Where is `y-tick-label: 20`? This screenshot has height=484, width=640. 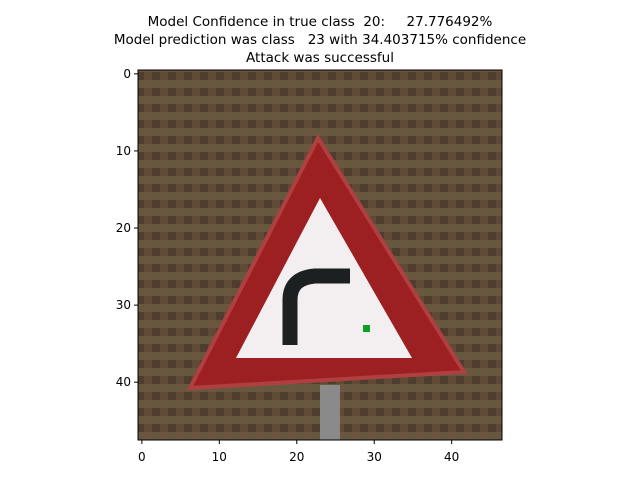 y-tick-label: 20 is located at coordinates (123, 228).